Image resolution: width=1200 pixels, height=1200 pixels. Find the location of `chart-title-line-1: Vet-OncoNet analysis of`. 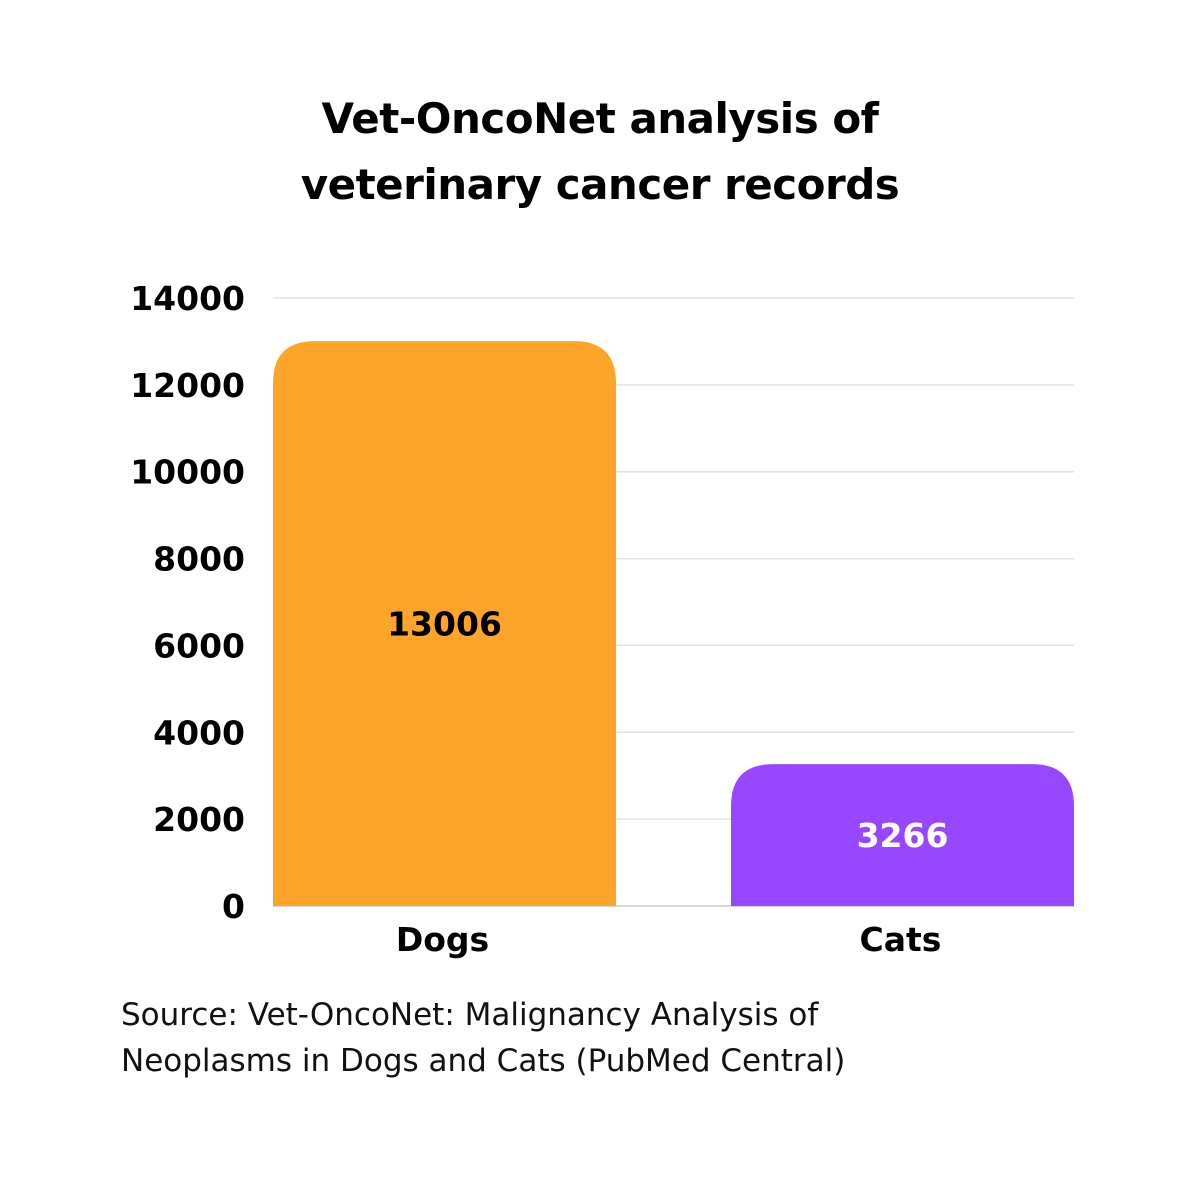

chart-title-line-1: Vet-OncoNet analysis of is located at coordinates (600, 118).